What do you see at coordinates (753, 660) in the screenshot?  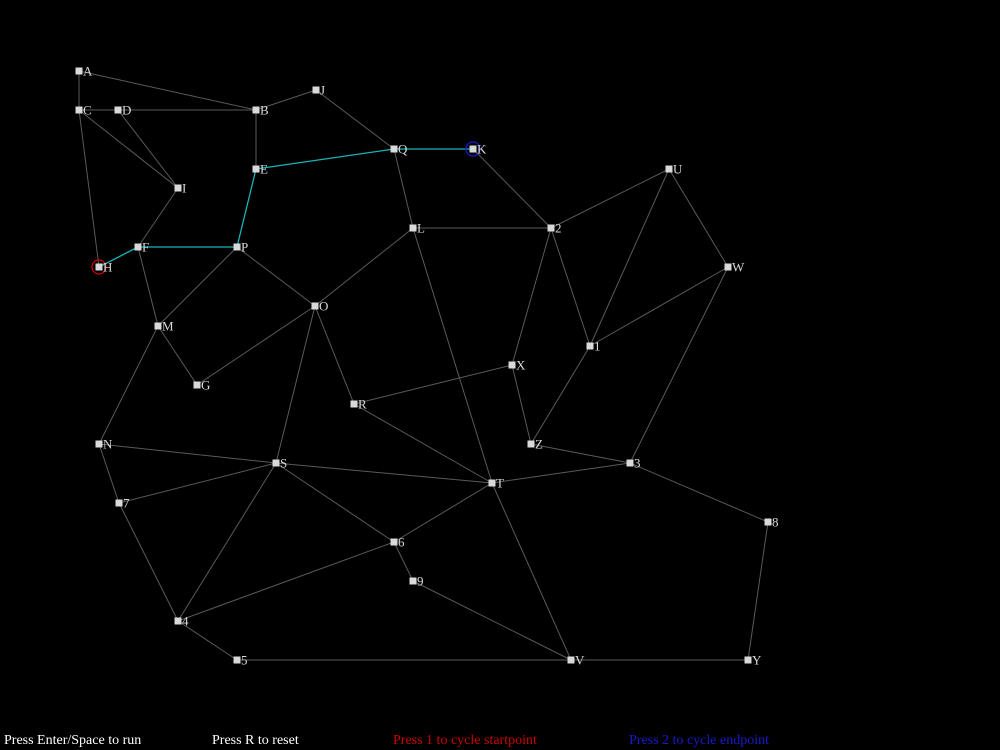 I see `node-Y: Y` at bounding box center [753, 660].